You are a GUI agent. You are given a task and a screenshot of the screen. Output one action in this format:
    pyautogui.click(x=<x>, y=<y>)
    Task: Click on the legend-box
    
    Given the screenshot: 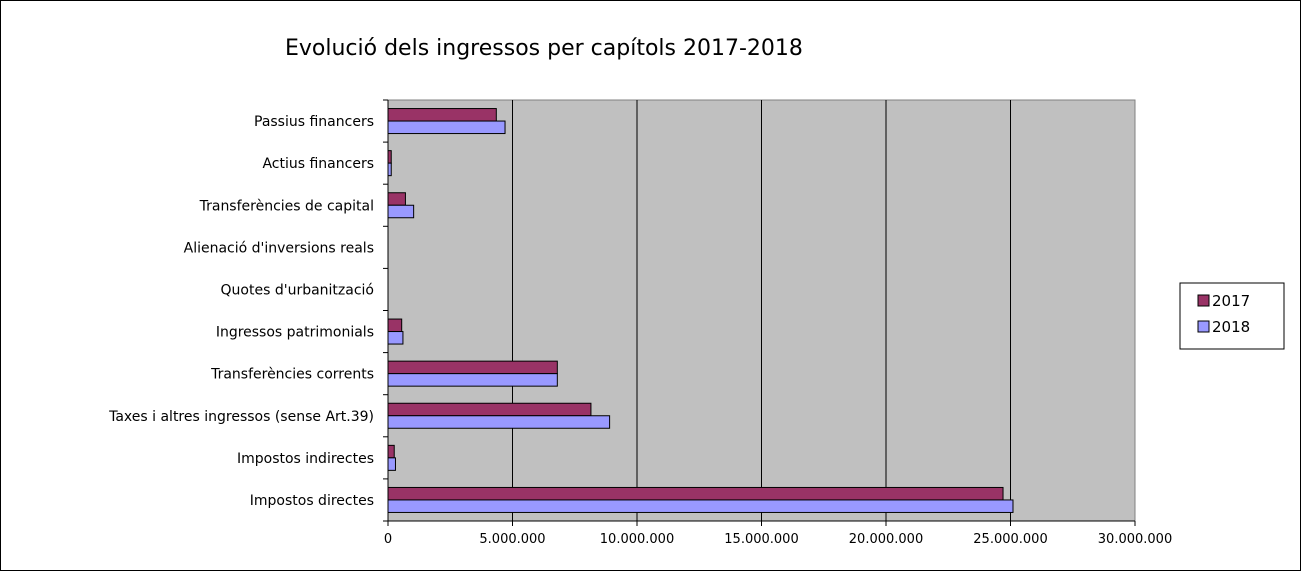 What is the action you would take?
    pyautogui.click(x=1232, y=316)
    